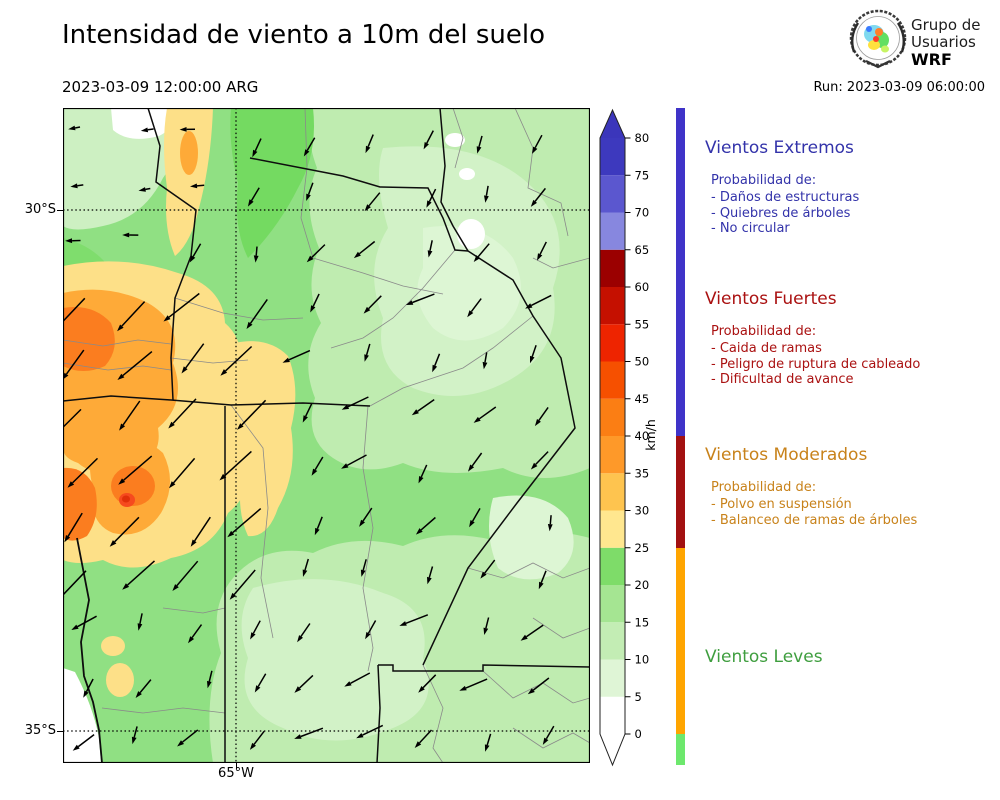  What do you see at coordinates (642, 324) in the screenshot?
I see `colorbar-tick-label: 55` at bounding box center [642, 324].